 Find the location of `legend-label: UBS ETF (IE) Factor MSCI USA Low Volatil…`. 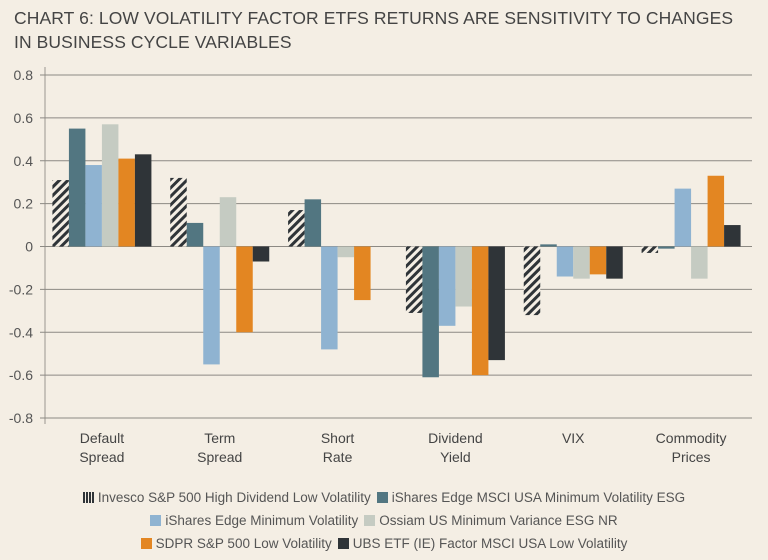

legend-label: UBS ETF (IE) Factor MSCI USA Low Volatil… is located at coordinates (490, 543).